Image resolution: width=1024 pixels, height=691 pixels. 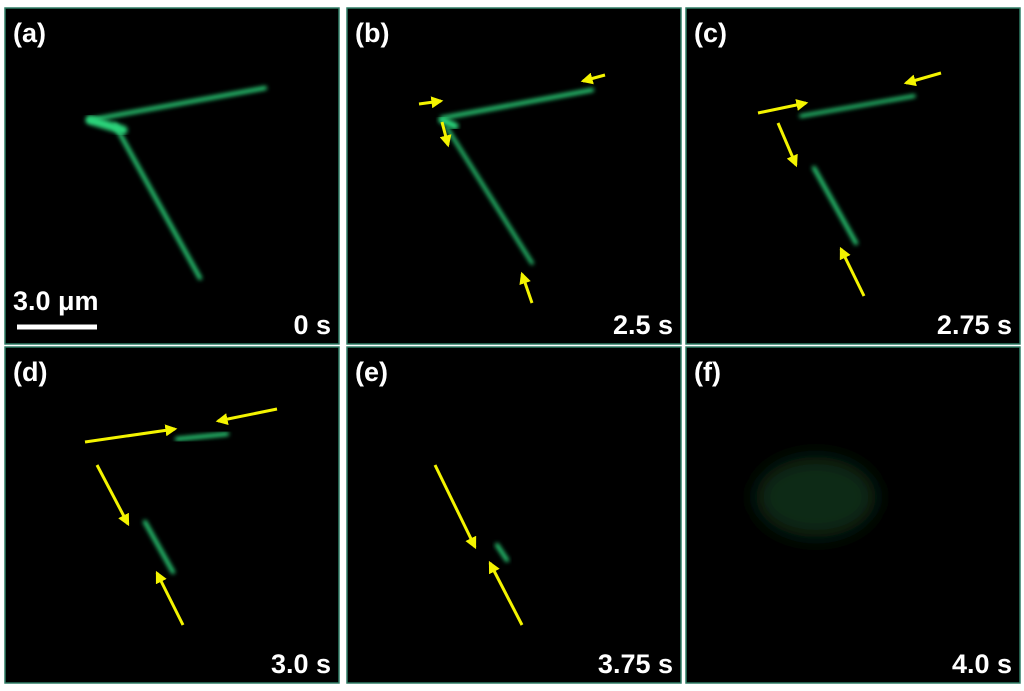 What do you see at coordinates (635, 664) in the screenshot?
I see `time-label: 3.75 s` at bounding box center [635, 664].